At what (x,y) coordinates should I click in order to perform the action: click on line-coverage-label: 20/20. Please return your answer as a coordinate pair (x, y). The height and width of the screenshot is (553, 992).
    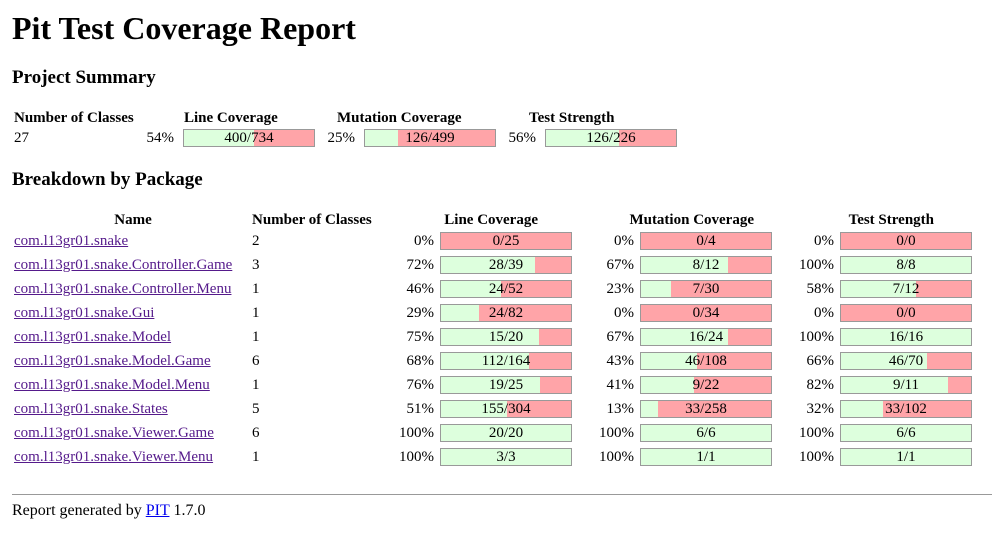
    Looking at the image, I should click on (506, 433).